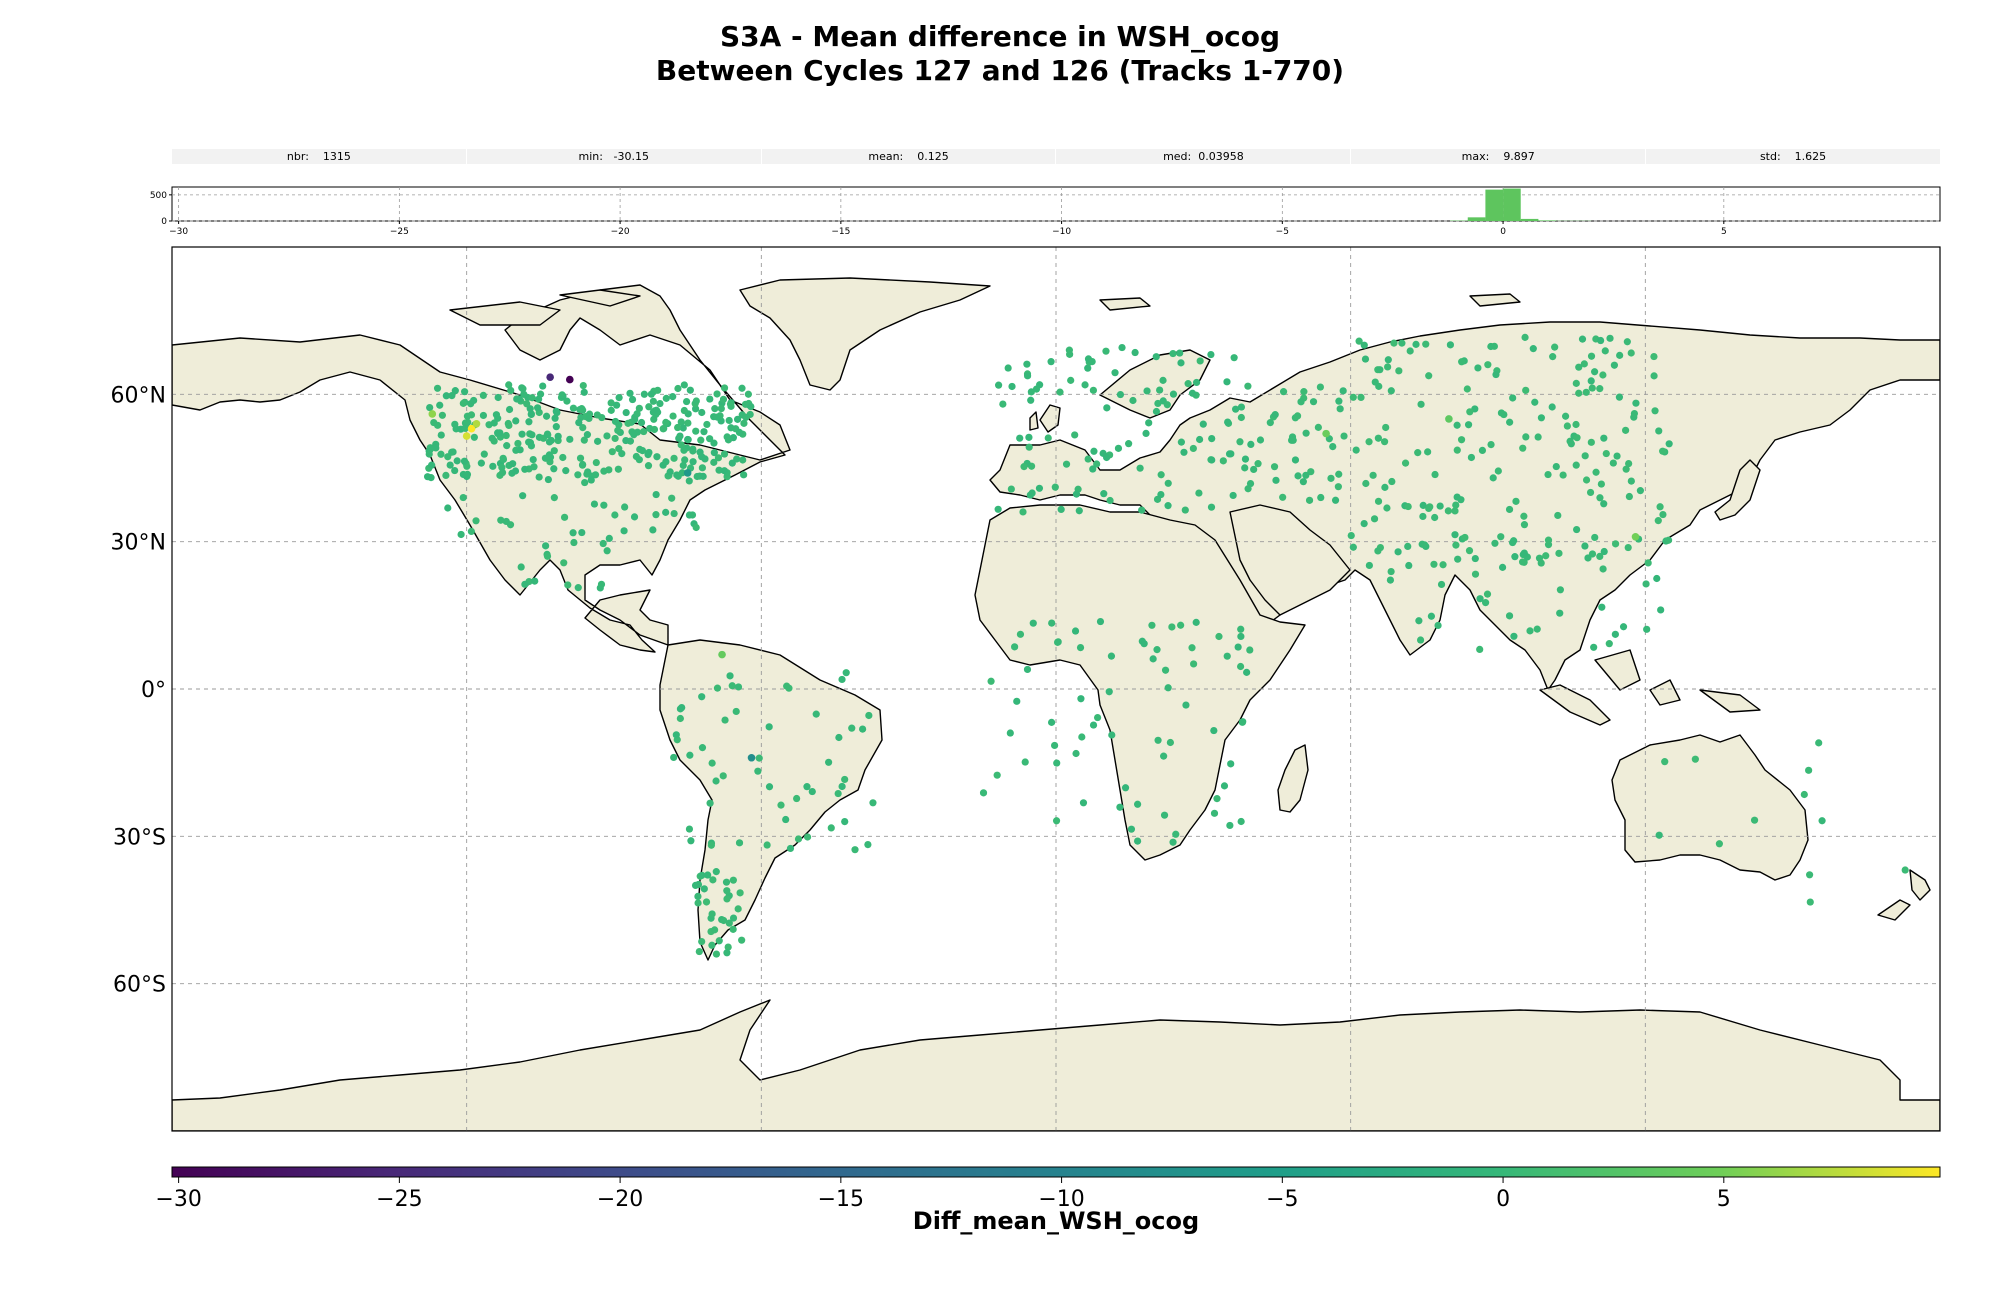 The image size is (2000, 1300). What do you see at coordinates (631, 156) in the screenshot?
I see `stat-value: -30.15` at bounding box center [631, 156].